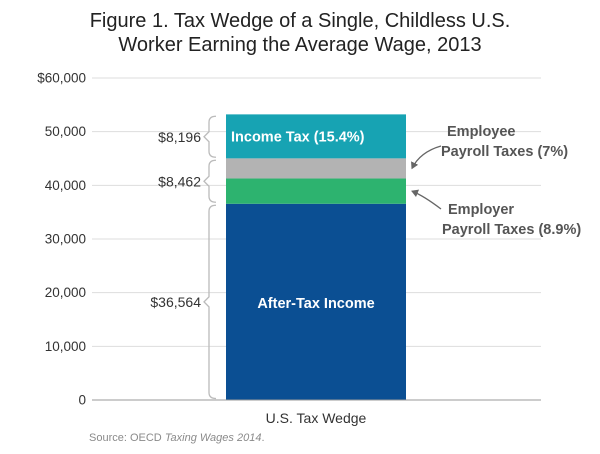 This screenshot has height=454, width=600. What do you see at coordinates (65, 346) in the screenshot?
I see `y-tick-label: 10,000` at bounding box center [65, 346].